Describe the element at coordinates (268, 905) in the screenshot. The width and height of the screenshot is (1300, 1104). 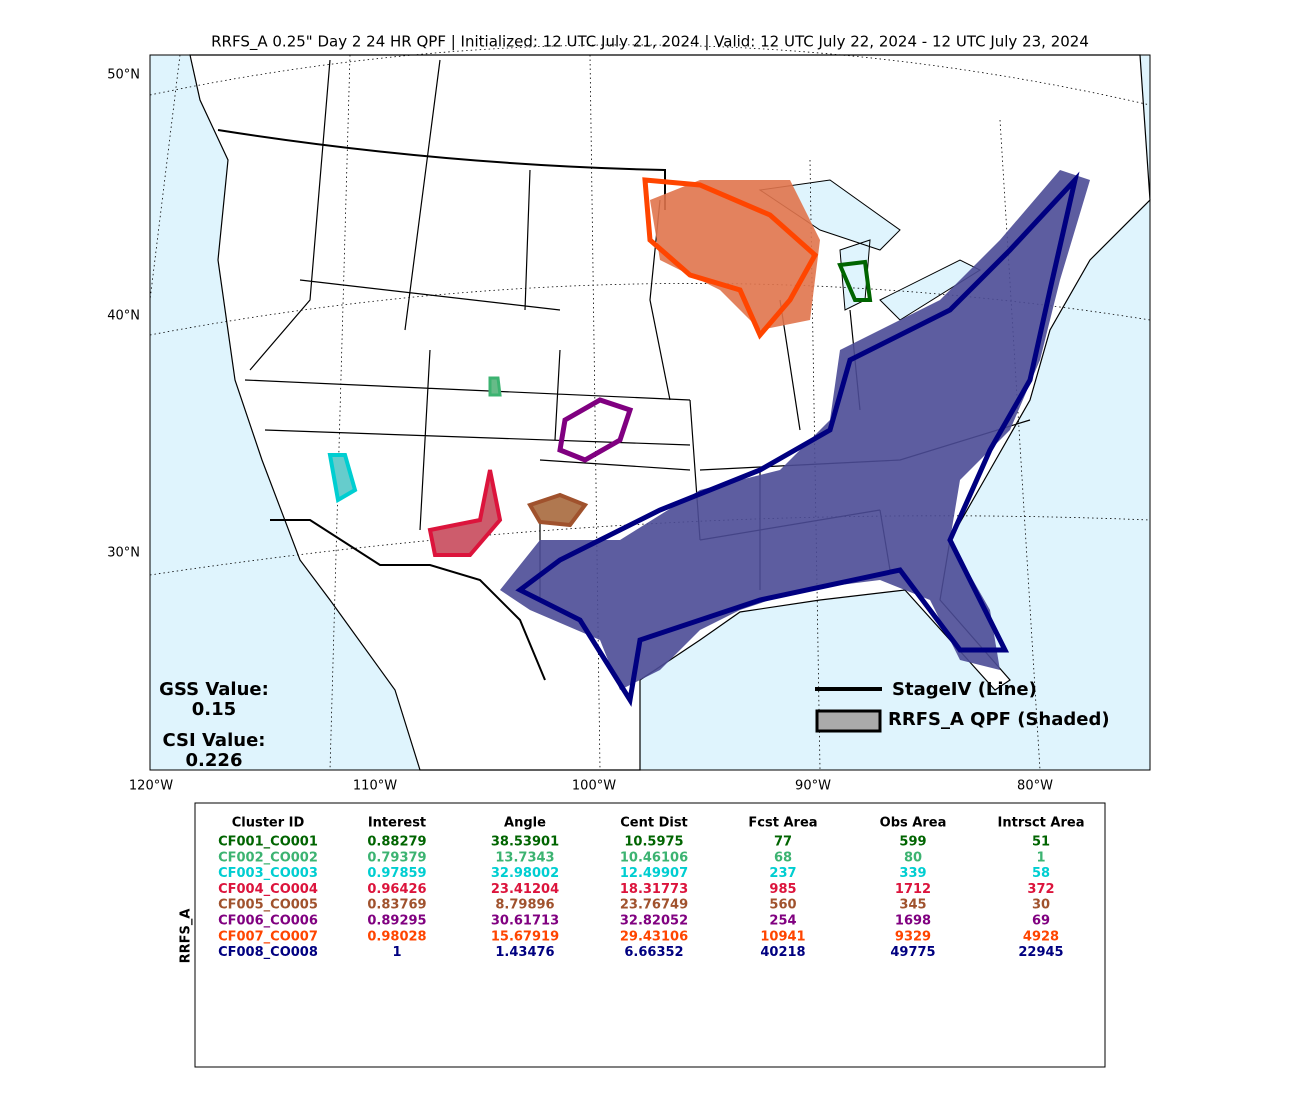
I see `table-cell: CF005_CO005` at that location.